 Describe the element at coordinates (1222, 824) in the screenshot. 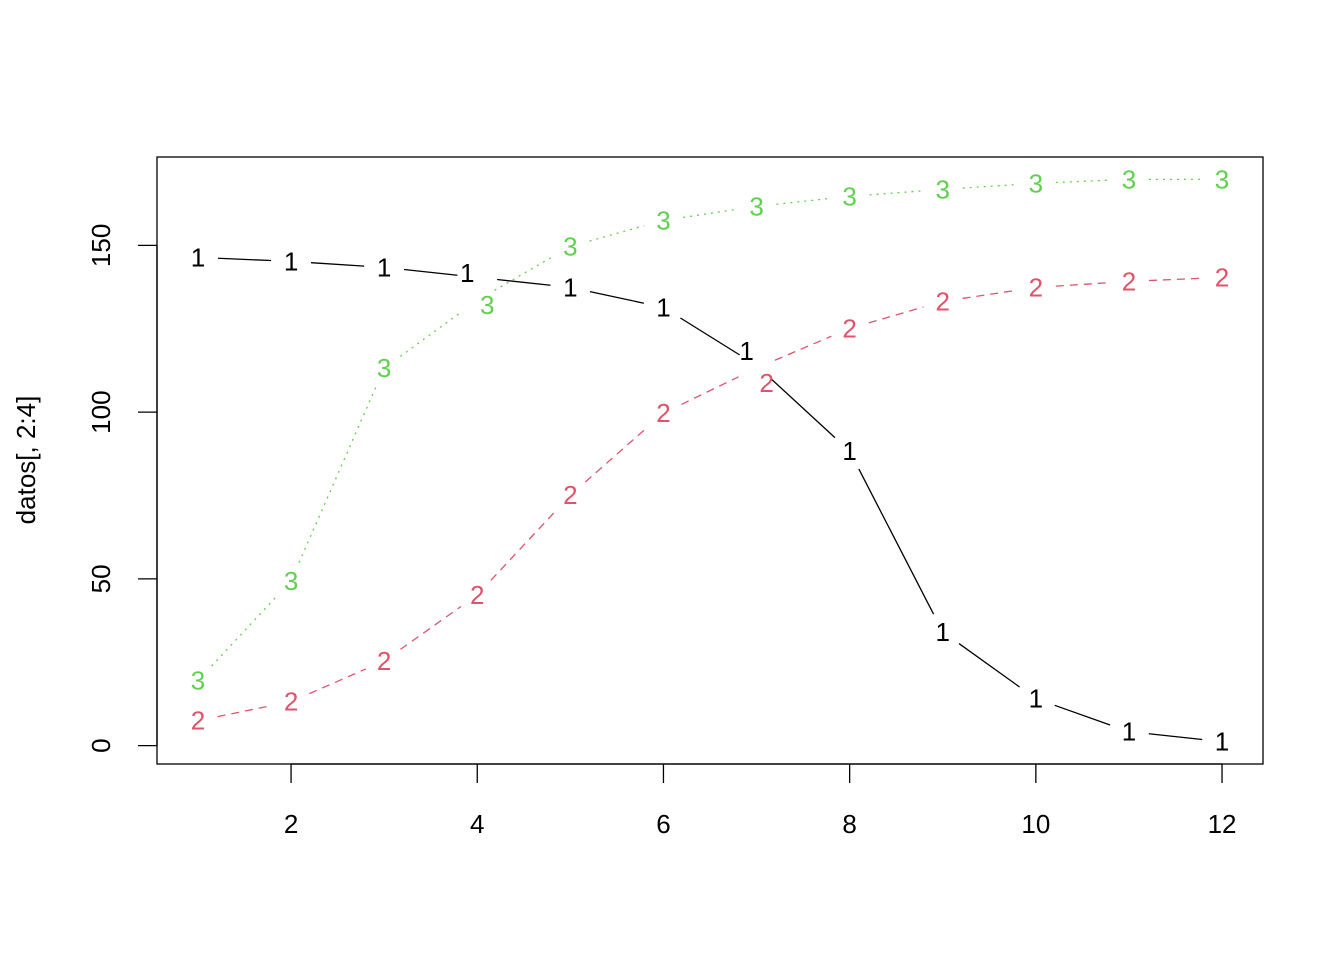

I see `x-tick-label: 12` at that location.